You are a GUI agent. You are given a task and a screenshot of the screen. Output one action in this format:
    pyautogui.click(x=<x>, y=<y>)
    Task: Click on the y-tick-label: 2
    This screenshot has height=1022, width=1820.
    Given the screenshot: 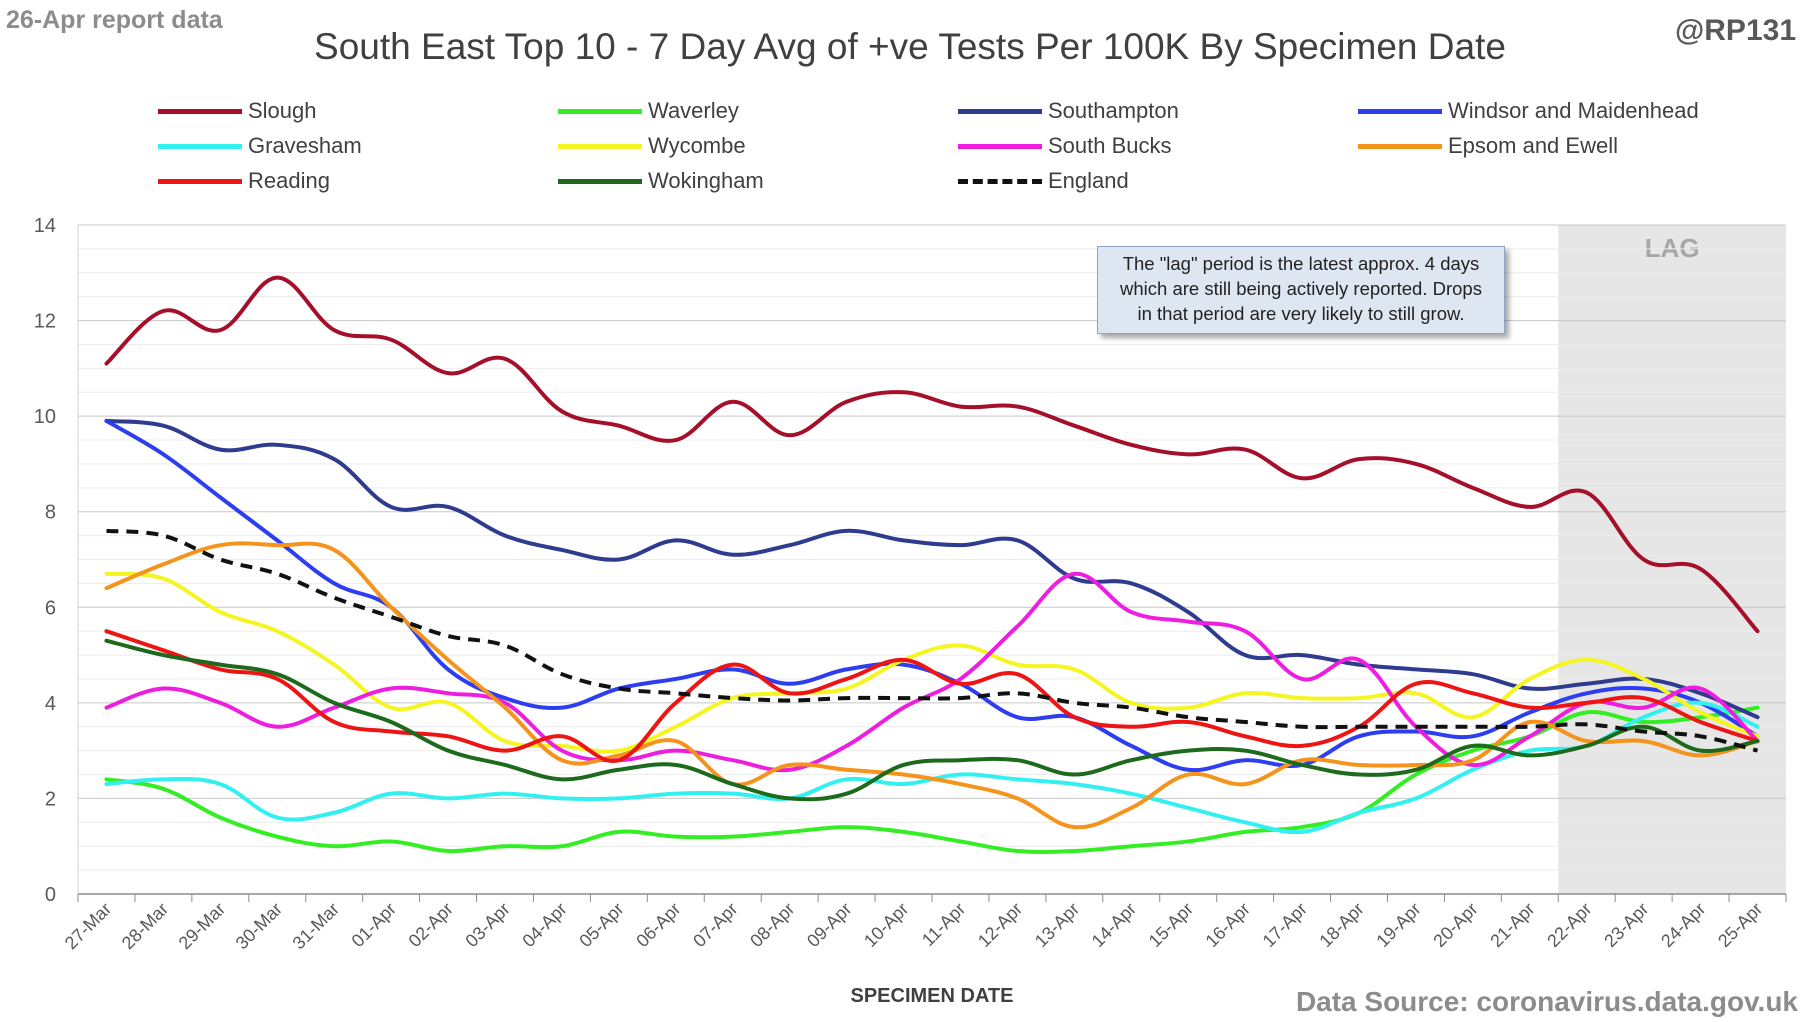 What is the action you would take?
    pyautogui.click(x=50, y=799)
    